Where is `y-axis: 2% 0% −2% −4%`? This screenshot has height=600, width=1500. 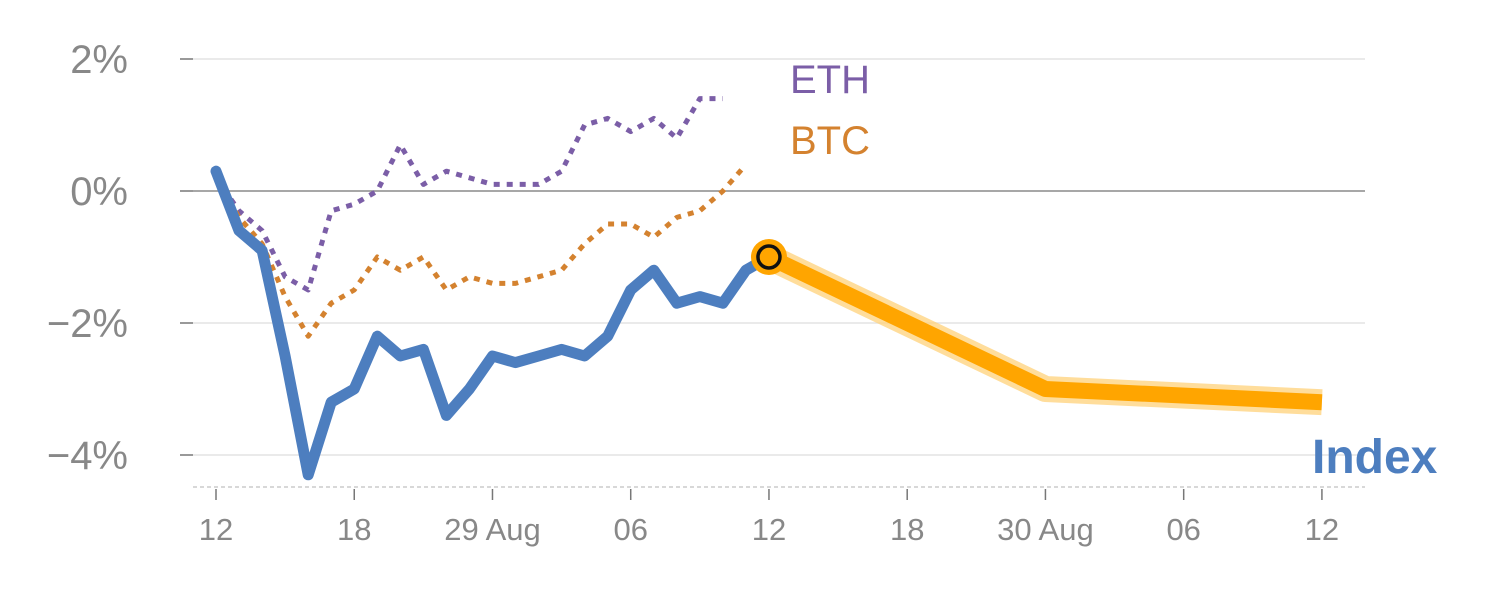 y-axis: 2% 0% −2% −4% is located at coordinates (120, 258).